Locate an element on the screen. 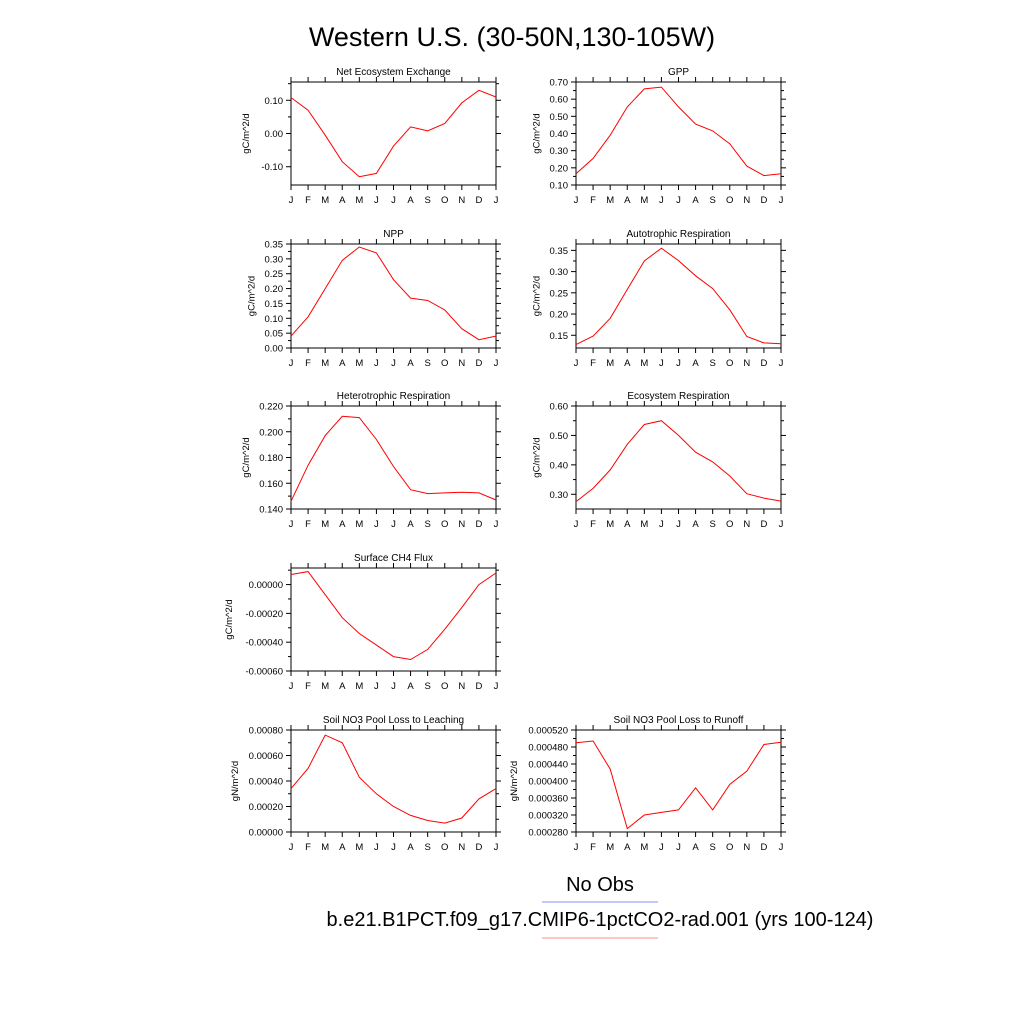 This screenshot has width=1024, height=1024. y-axis-label: gN/m^2/d is located at coordinates (514, 781).